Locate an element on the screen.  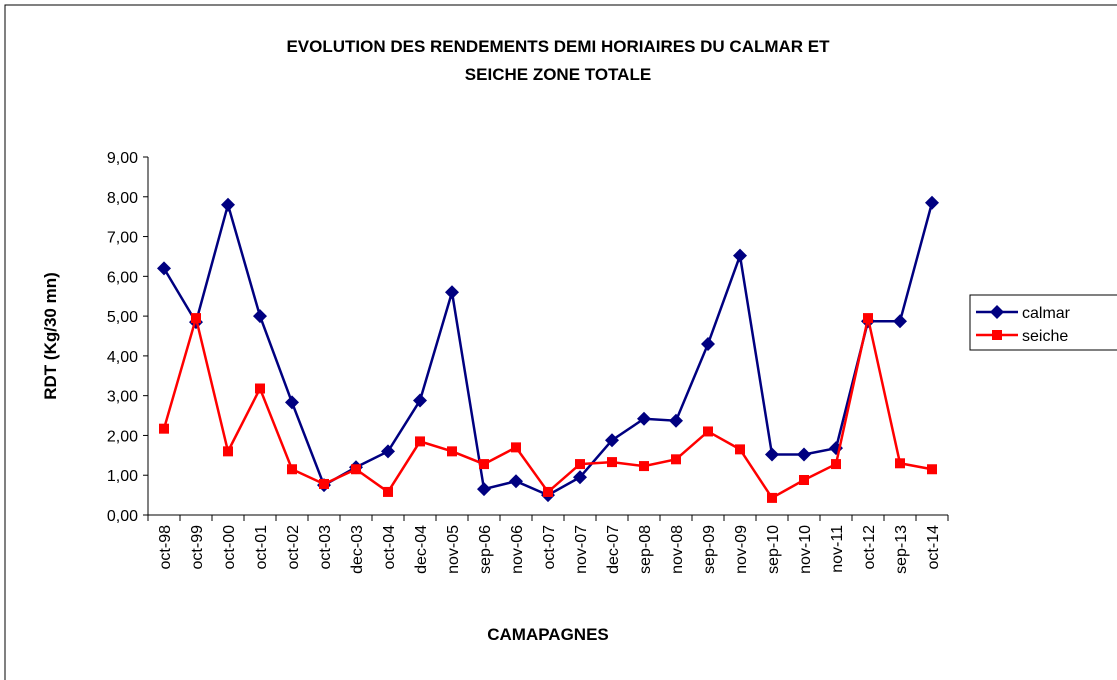
x-tick-label: sep-08 is located at coordinates (645, 549).